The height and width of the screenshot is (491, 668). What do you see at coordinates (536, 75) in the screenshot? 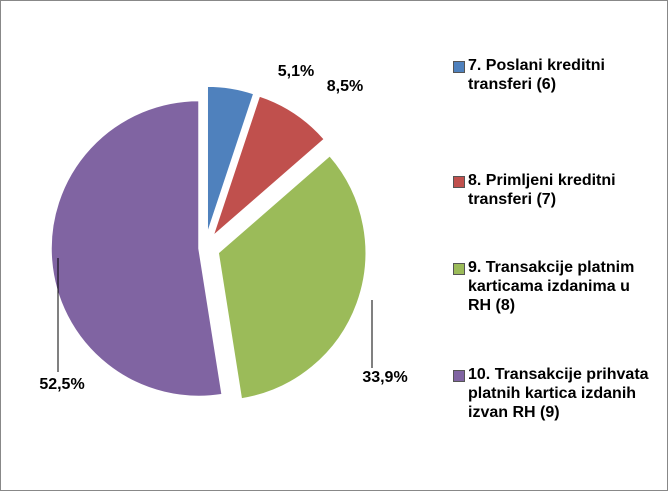
I see `legend-label: 7. Poslani kreditni transferi (6)` at bounding box center [536, 75].